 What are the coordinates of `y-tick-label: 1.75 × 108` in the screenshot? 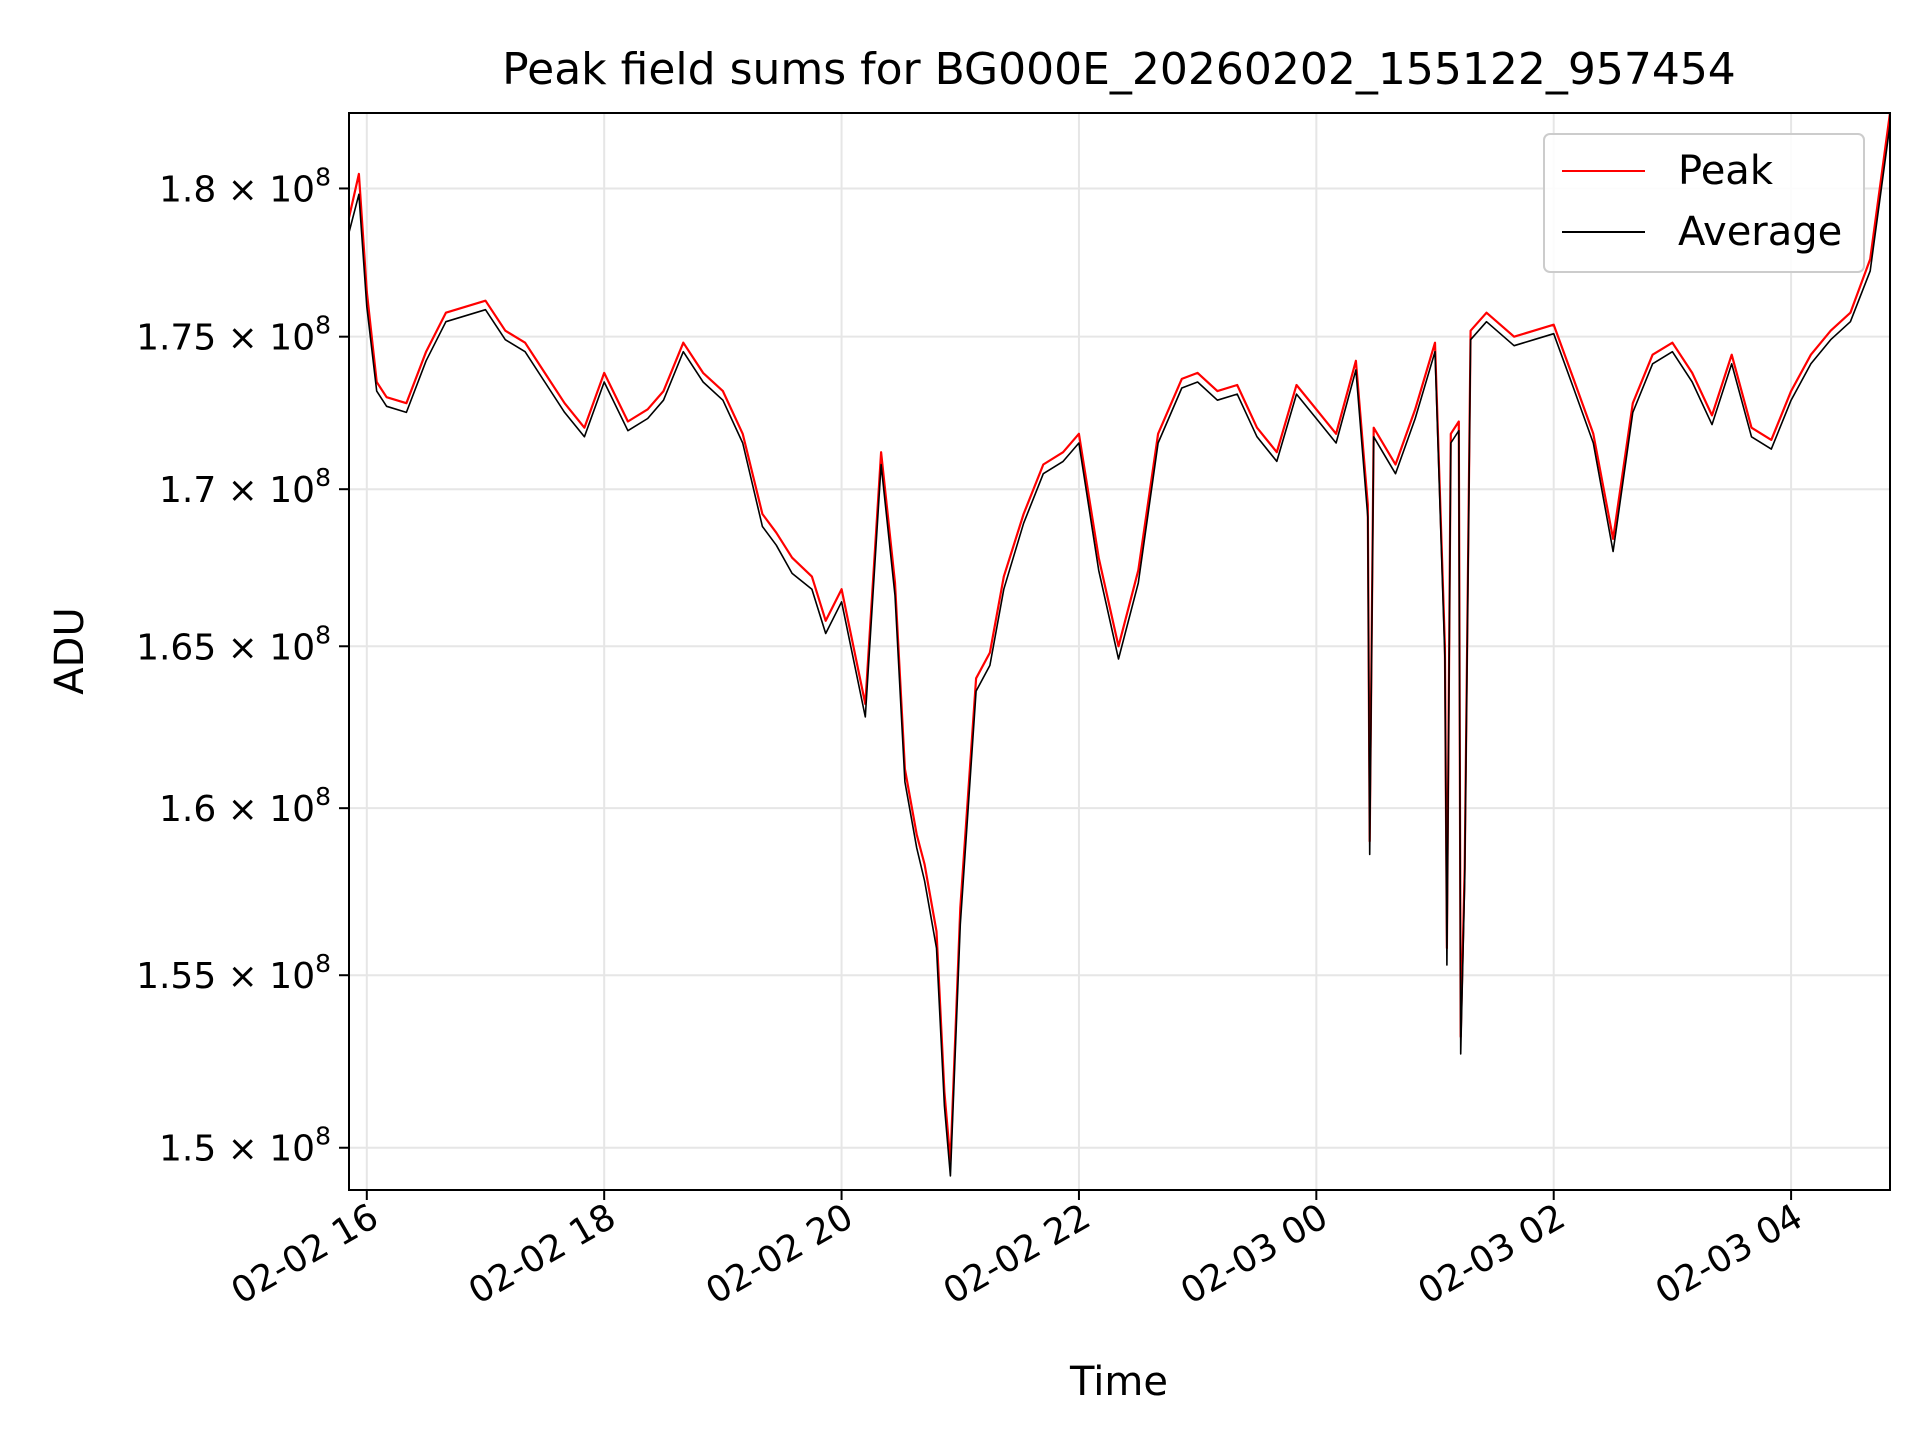 It's located at (233, 335).